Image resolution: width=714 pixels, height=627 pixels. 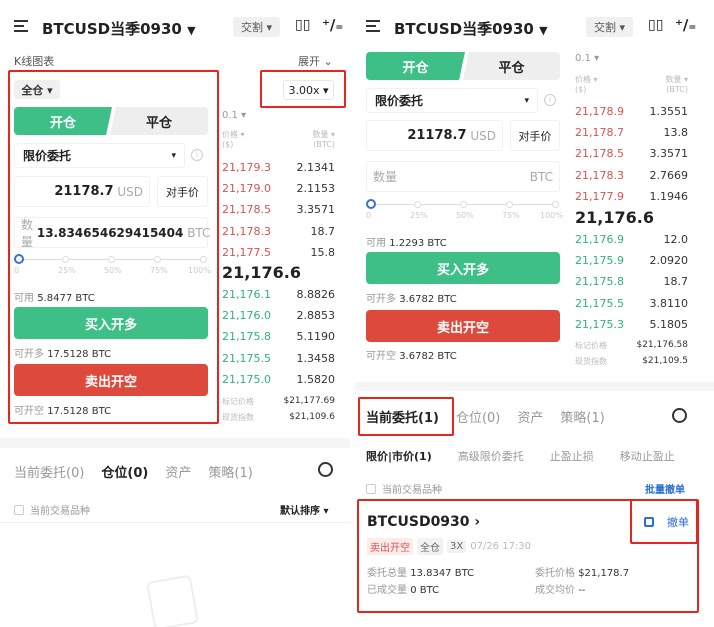 What do you see at coordinates (37, 89) in the screenshot?
I see `margin-mode-selector: 全仓 ▾` at bounding box center [37, 89].